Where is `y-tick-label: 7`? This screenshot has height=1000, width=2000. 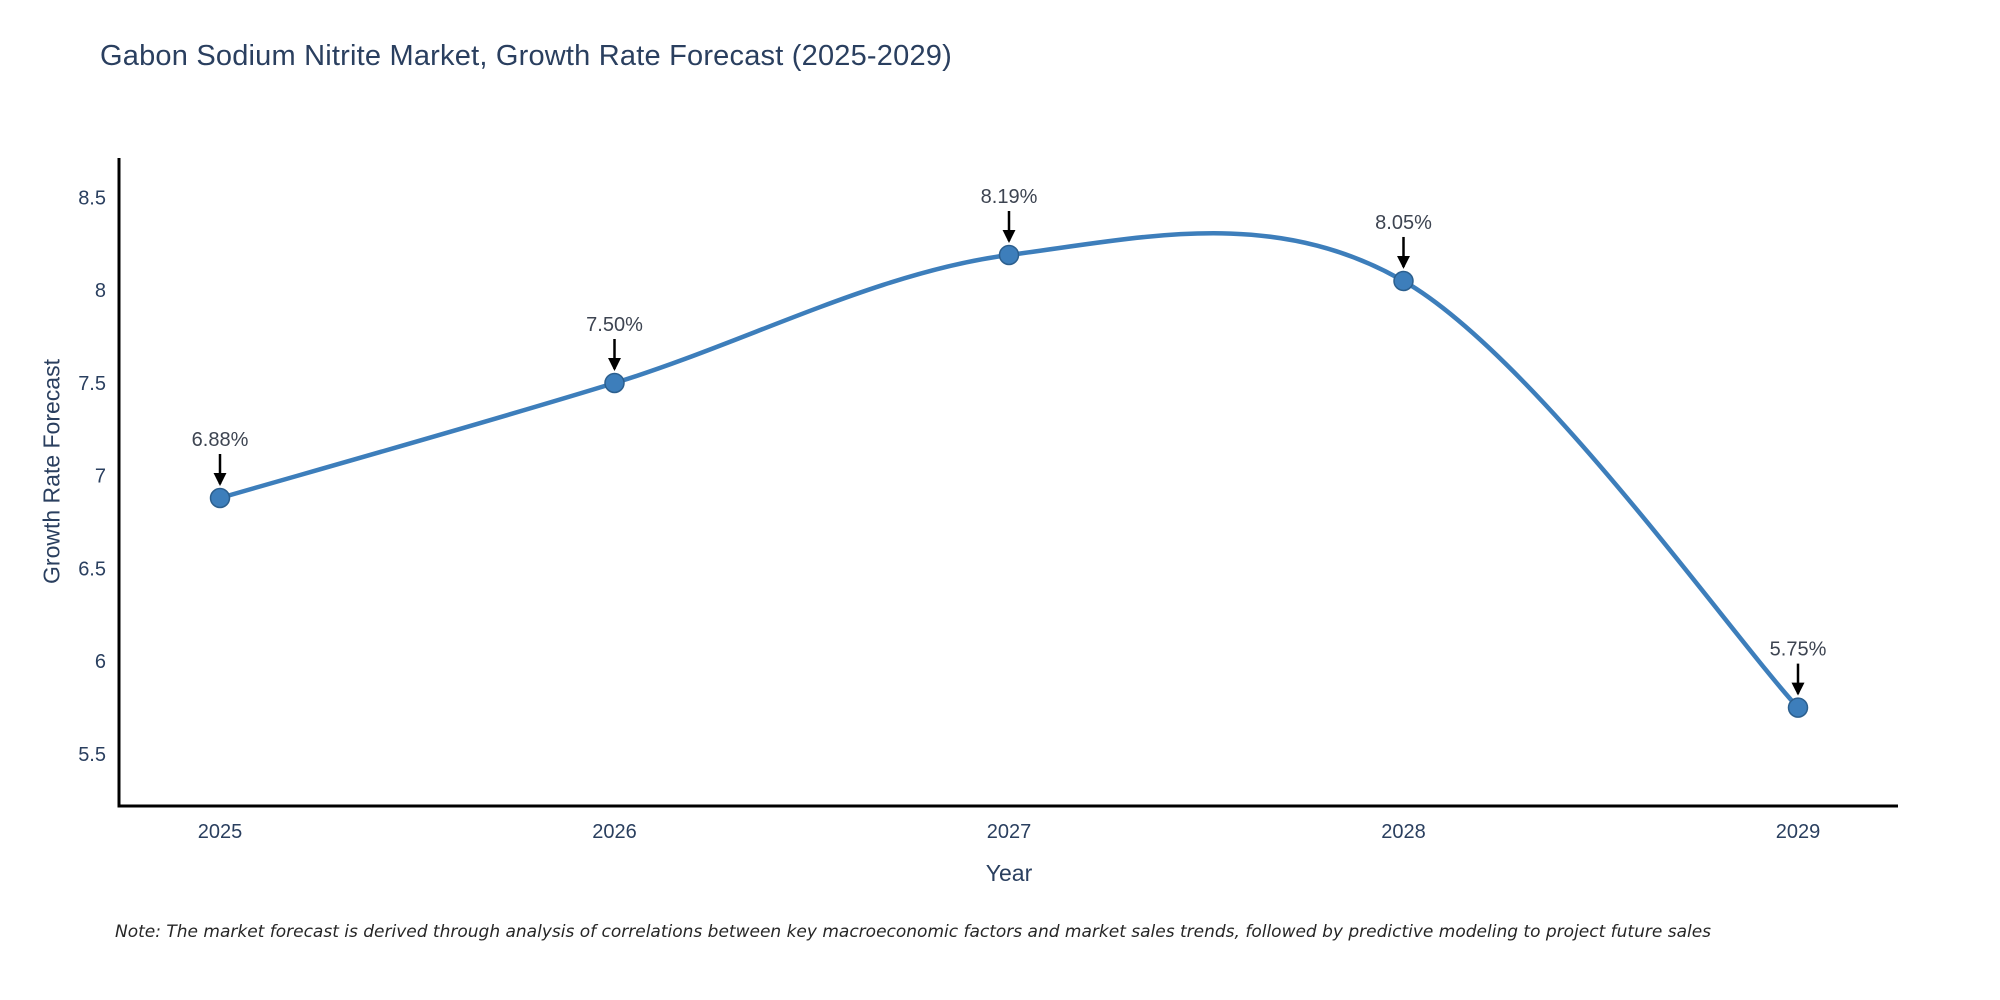
y-tick-label: 7 is located at coordinates (100, 477).